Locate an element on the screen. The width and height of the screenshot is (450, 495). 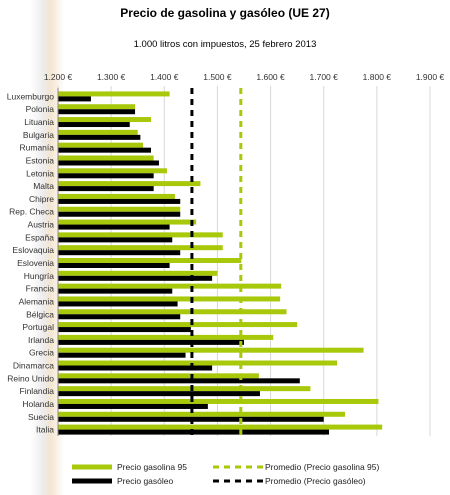
average-lines is located at coordinates (216, 262).